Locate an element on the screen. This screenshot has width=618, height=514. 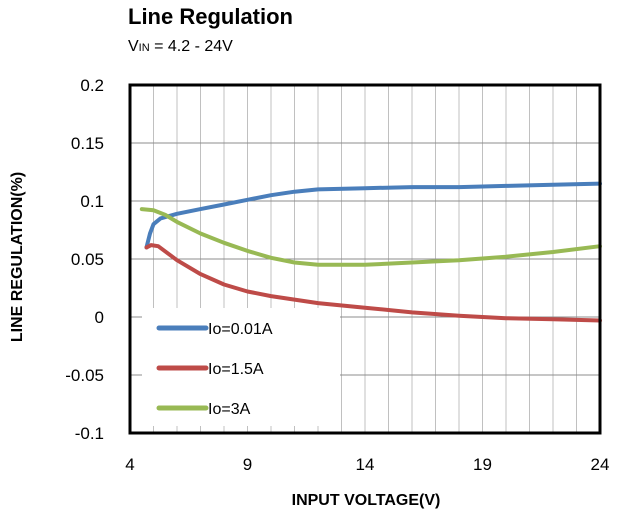
y-tick-label: 0.2 is located at coordinates (92, 85).